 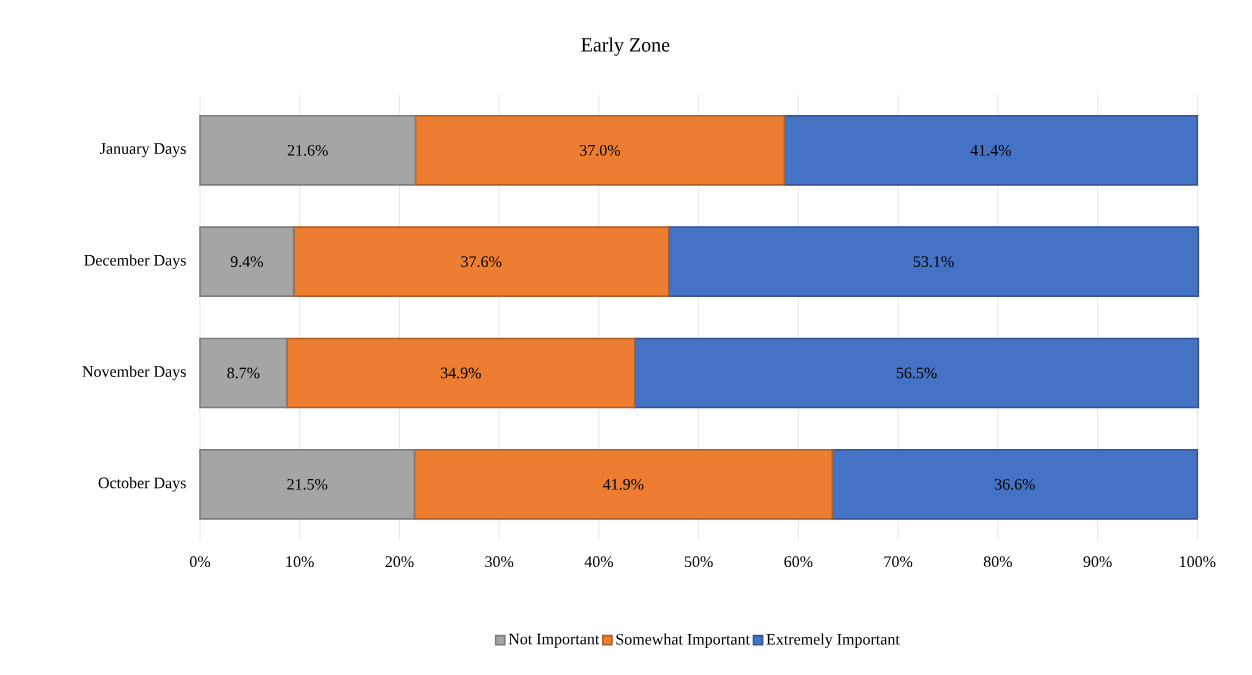 What do you see at coordinates (142, 484) in the screenshot?
I see `y-tick-label: October Days` at bounding box center [142, 484].